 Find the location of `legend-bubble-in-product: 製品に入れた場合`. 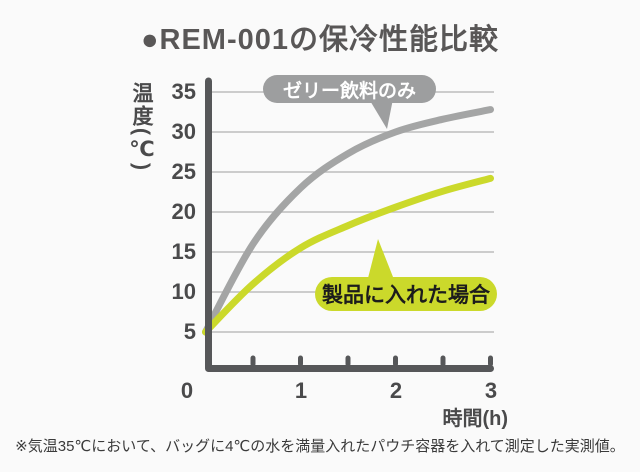

legend-bubble-in-product: 製品に入れた場合 is located at coordinates (406, 294).